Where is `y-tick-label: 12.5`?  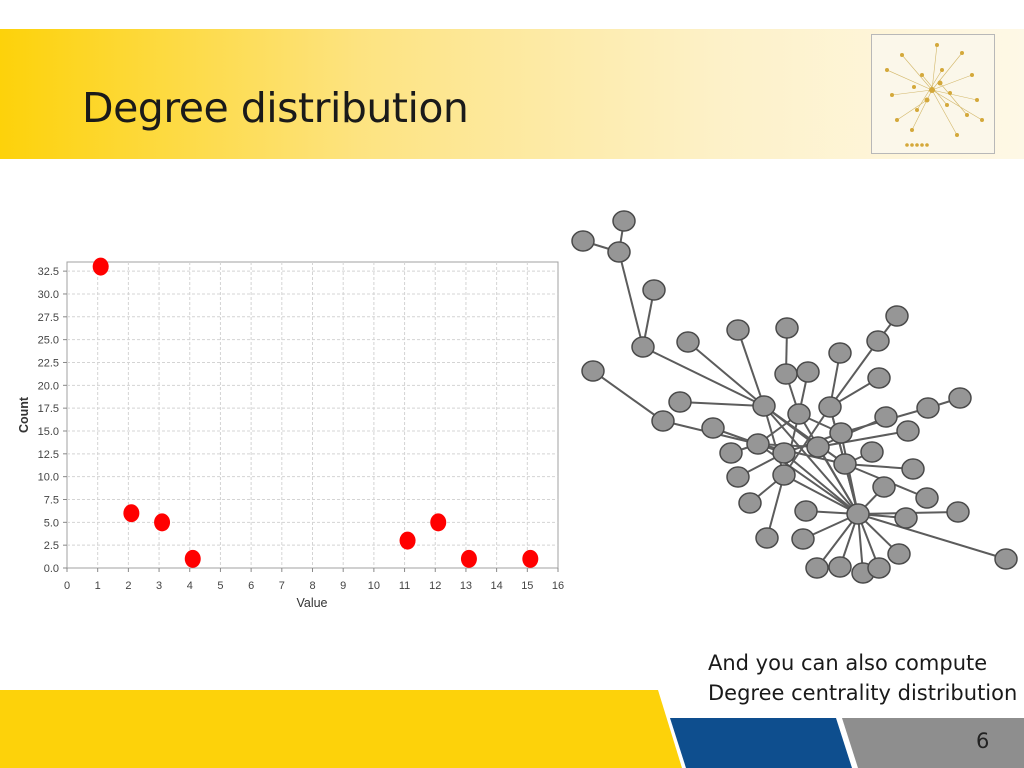
y-tick-label: 12.5 is located at coordinates (48, 455).